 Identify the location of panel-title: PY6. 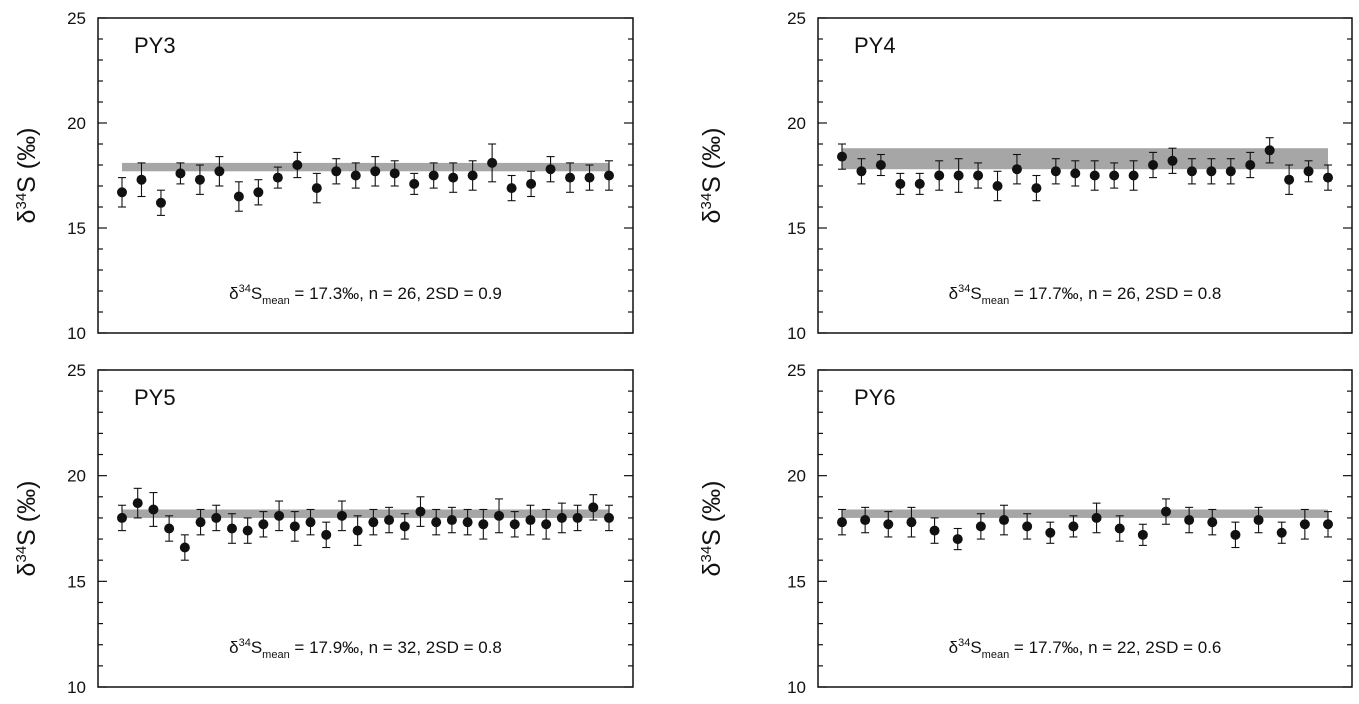
(875, 397).